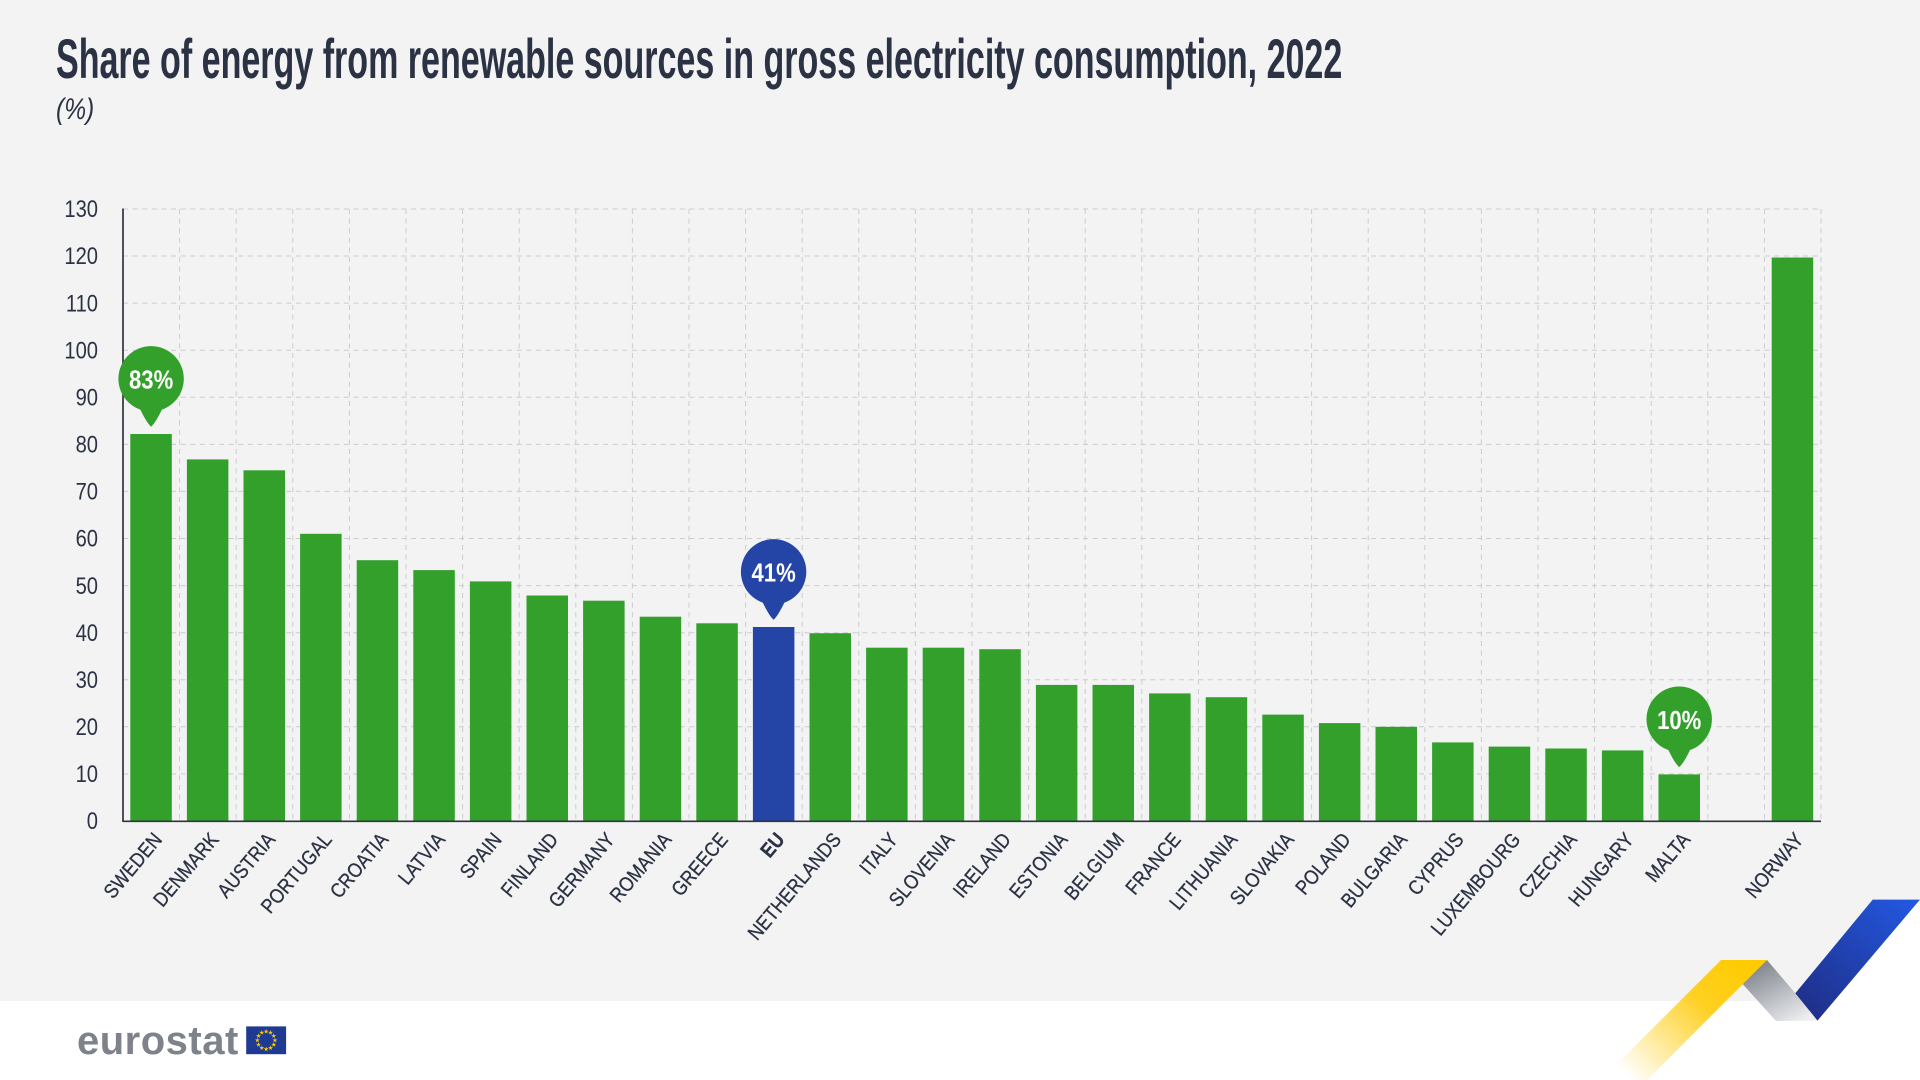 This screenshot has height=1080, width=1920. I want to click on svg-text: 83%, so click(151, 380).